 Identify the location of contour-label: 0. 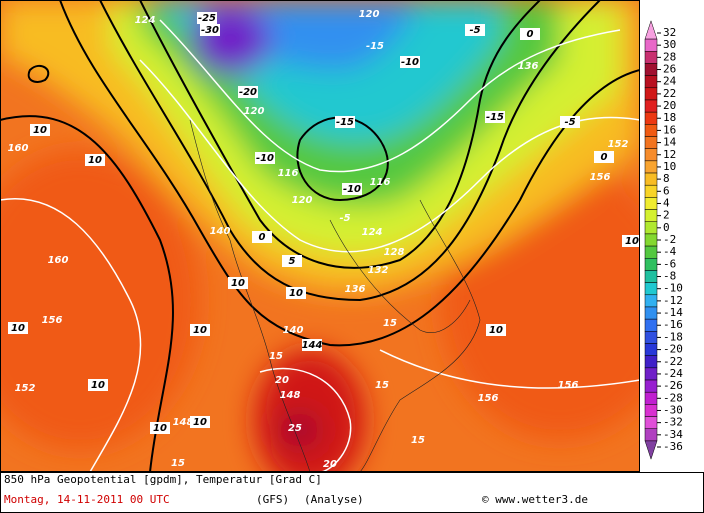
(604, 157).